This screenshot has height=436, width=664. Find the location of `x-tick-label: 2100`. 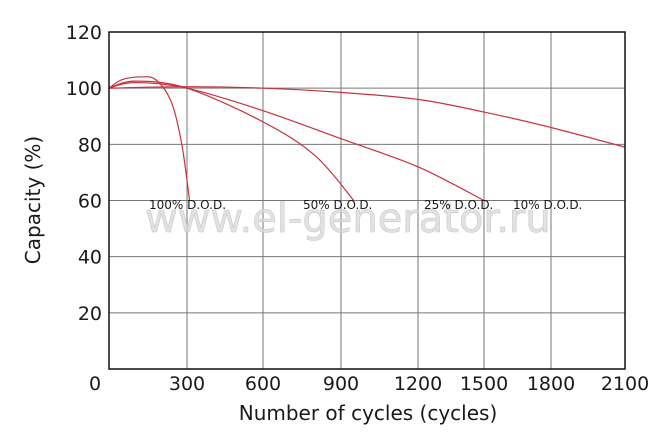

x-tick-label: 2100 is located at coordinates (625, 384).